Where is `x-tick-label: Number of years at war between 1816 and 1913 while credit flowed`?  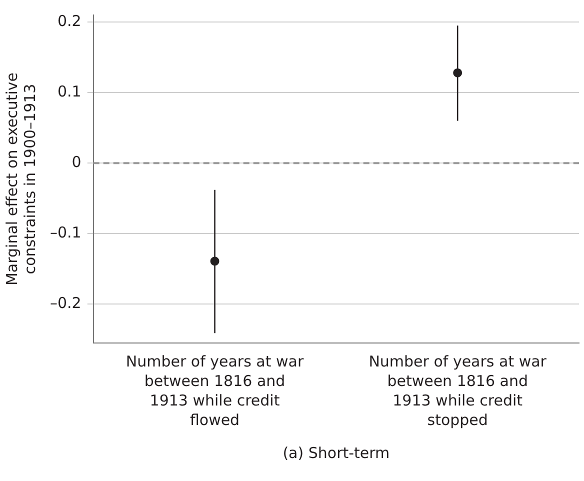
x-tick-label: Number of years at war between 1816 and 1913 while credit flowed is located at coordinates (215, 391).